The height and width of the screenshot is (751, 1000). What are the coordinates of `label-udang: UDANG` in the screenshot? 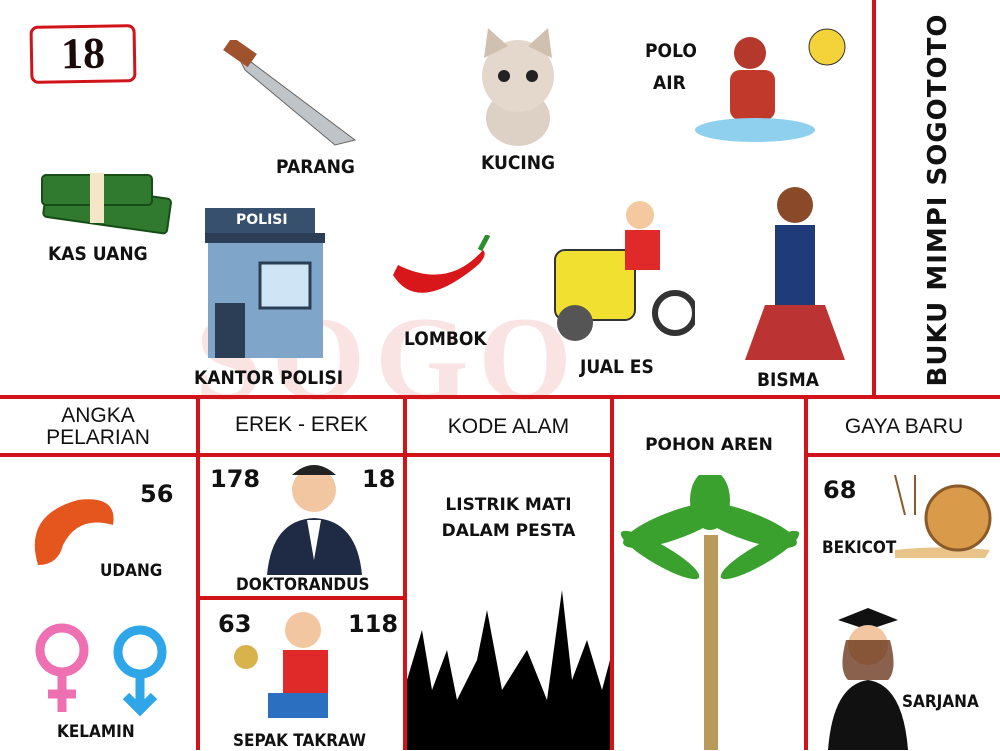 It's located at (131, 571).